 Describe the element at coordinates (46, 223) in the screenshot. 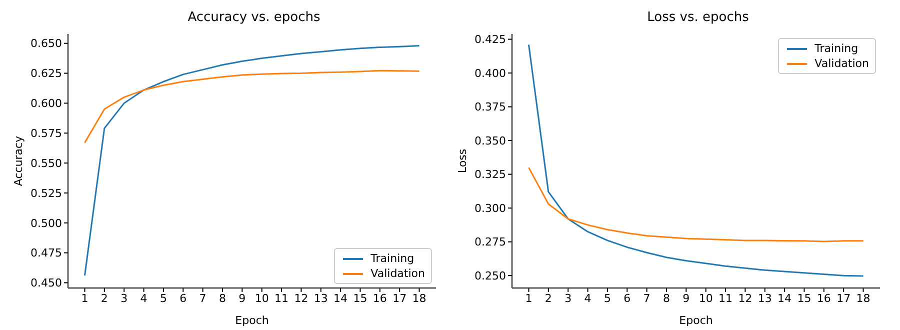

I see `y-tick-label: 0.500` at that location.